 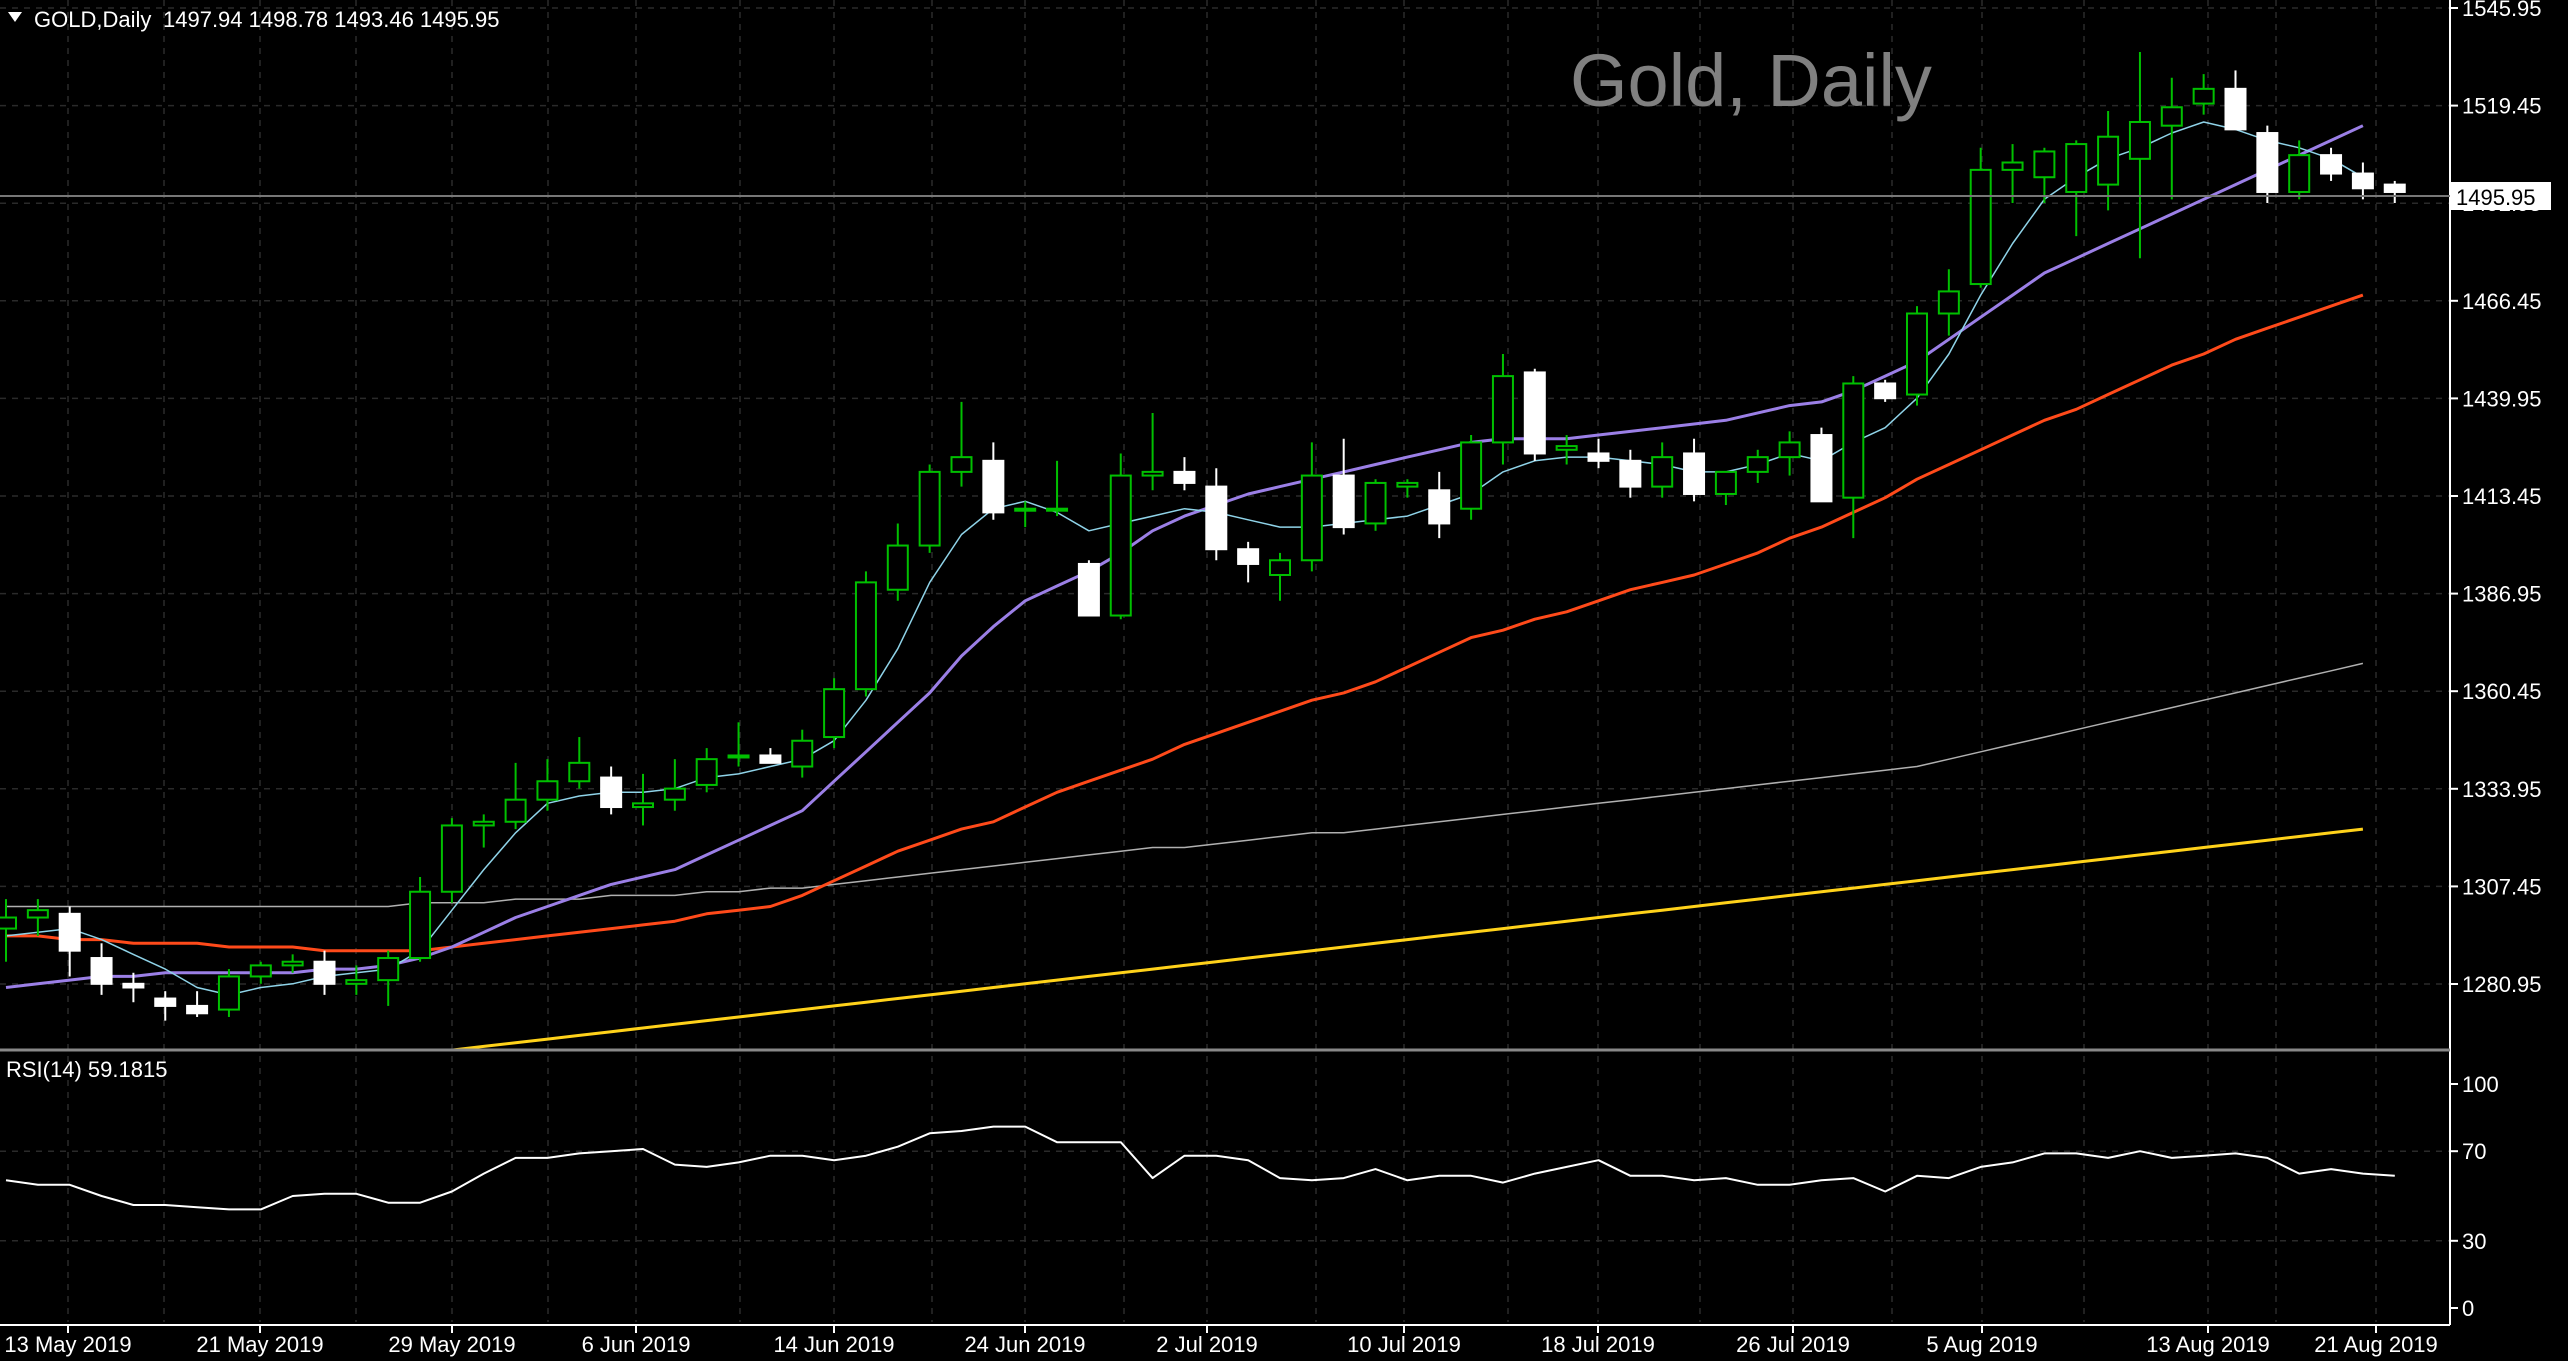 I want to click on date-tick-label: 26 Jul 2019, so click(x=1793, y=1344).